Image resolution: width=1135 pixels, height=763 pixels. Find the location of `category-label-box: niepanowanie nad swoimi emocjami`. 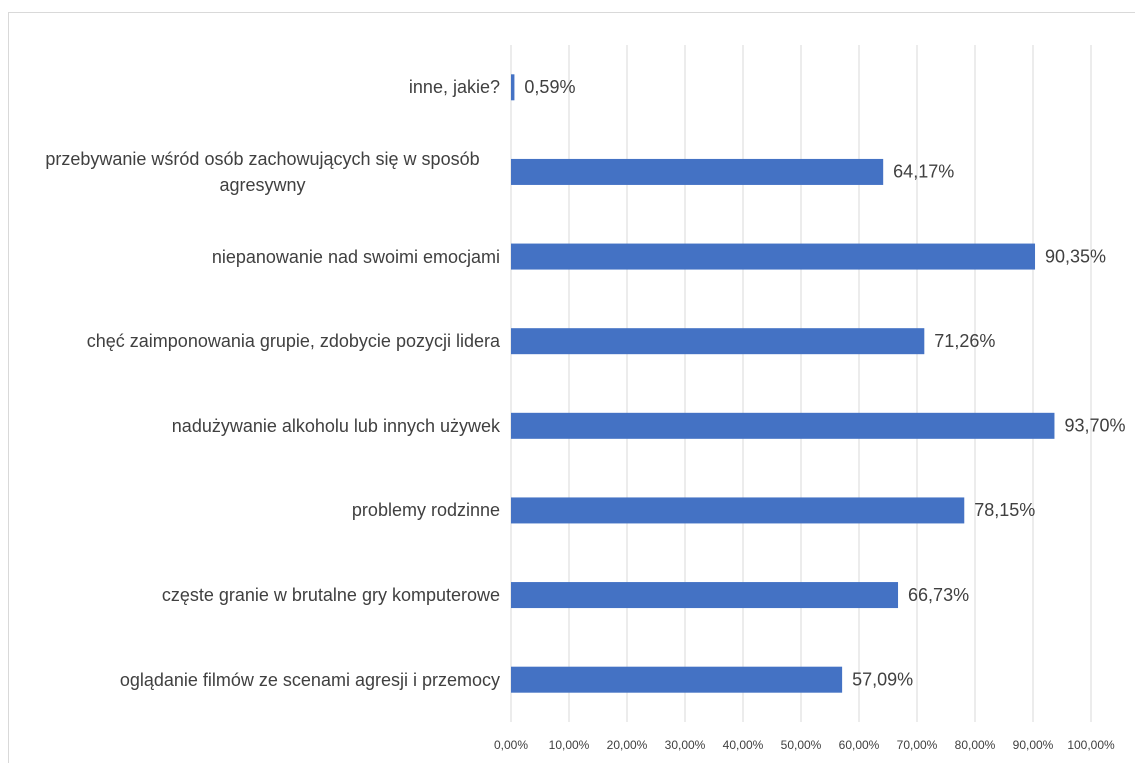

category-label-box: niepanowanie nad swoimi emocjami is located at coordinates (250, 257).